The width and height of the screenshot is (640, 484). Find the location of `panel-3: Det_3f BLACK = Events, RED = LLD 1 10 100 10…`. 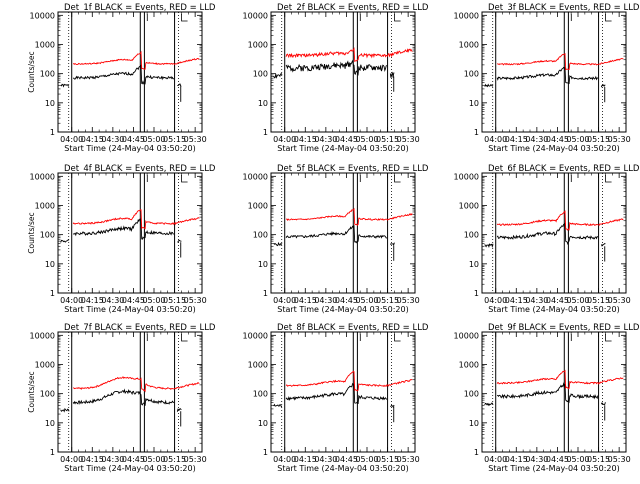

panel-3: Det_3f BLACK = Events, RED = LLD 1 10 100 10… is located at coordinates (547, 78).